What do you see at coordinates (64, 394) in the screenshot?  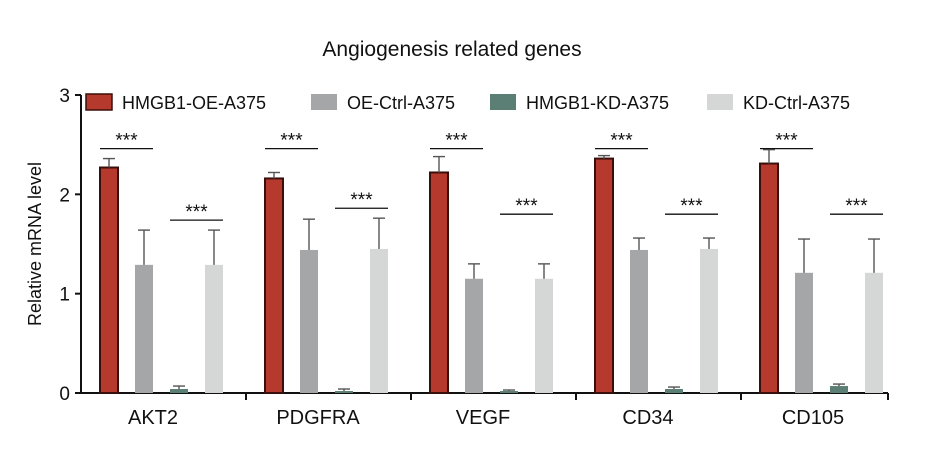 I see `y-tick-label: 0` at bounding box center [64, 394].